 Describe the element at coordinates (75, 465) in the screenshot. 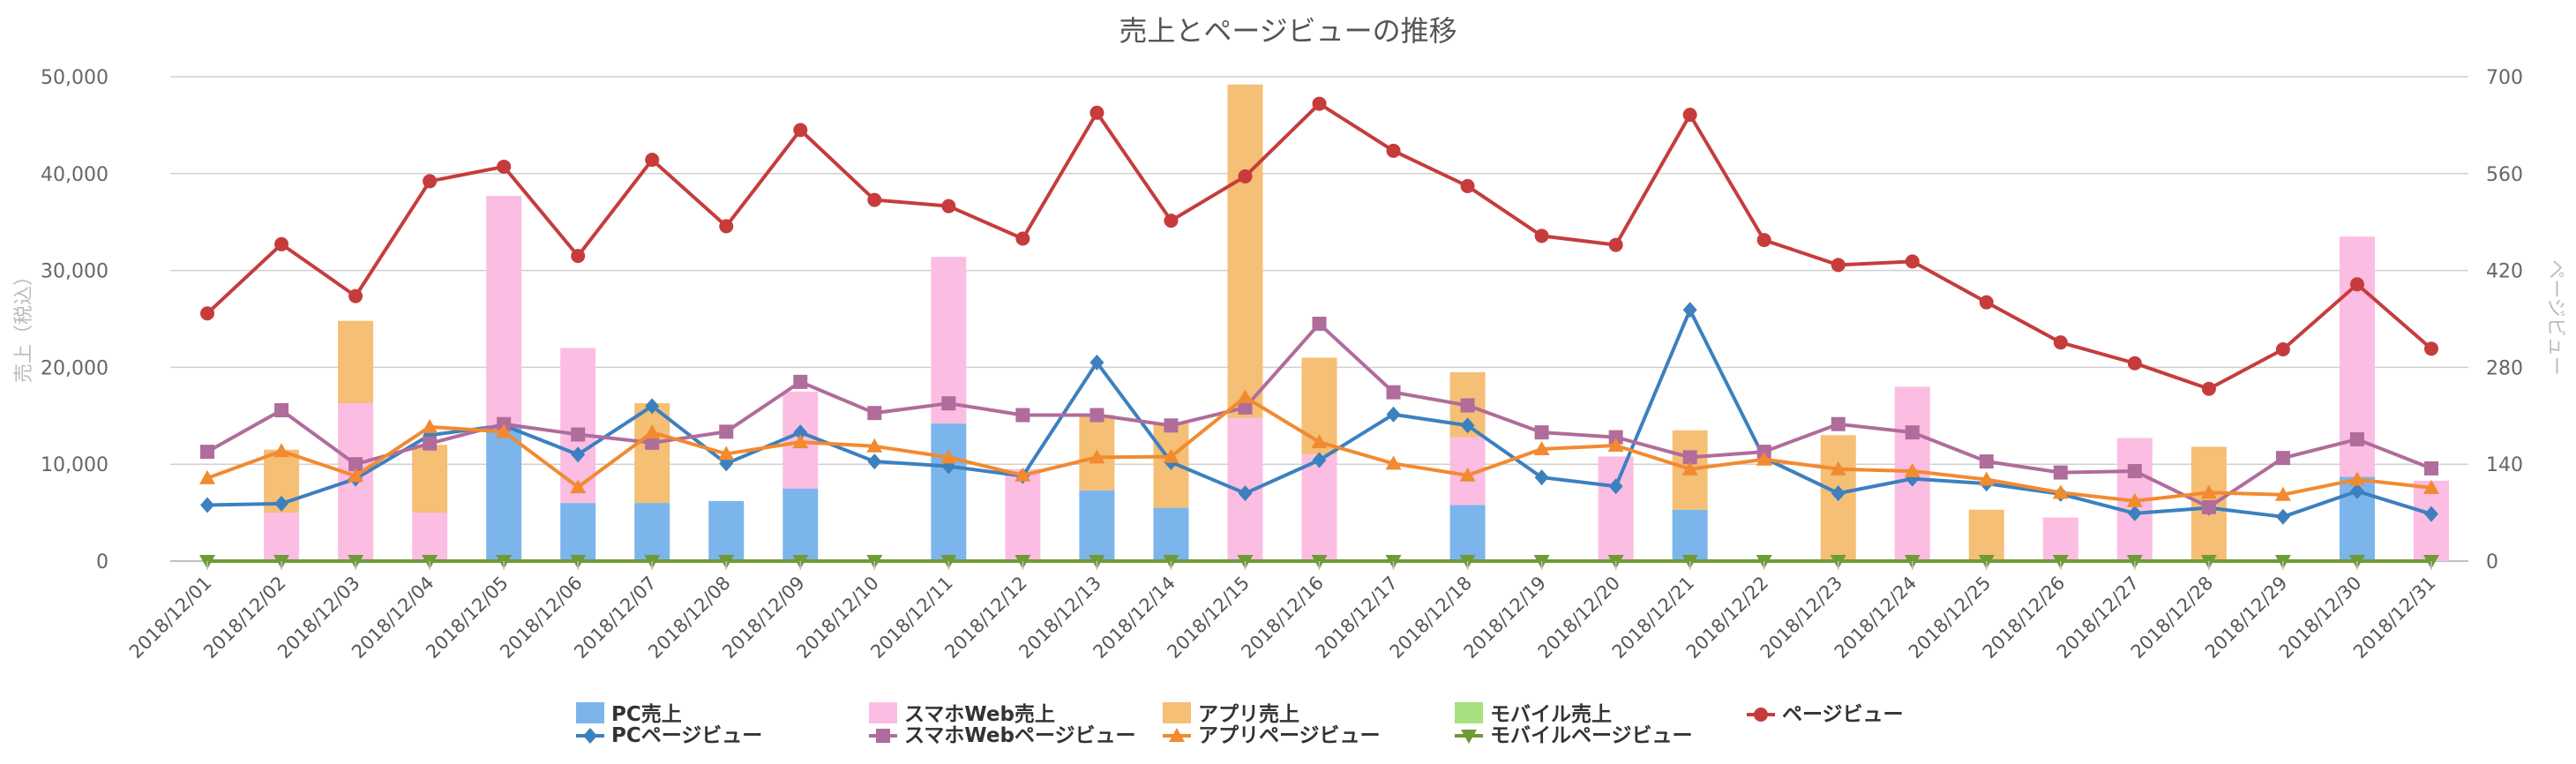

I see `y-tick-label: 10,000` at that location.